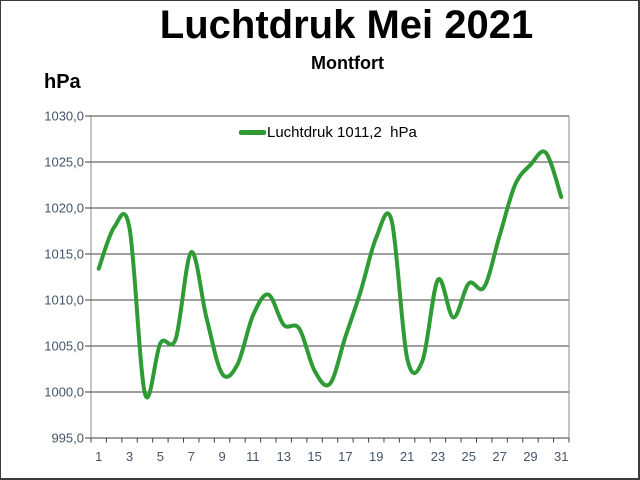 Image resolution: width=640 pixels, height=480 pixels. Describe the element at coordinates (98, 456) in the screenshot. I see `x-tick-label: 1` at that location.